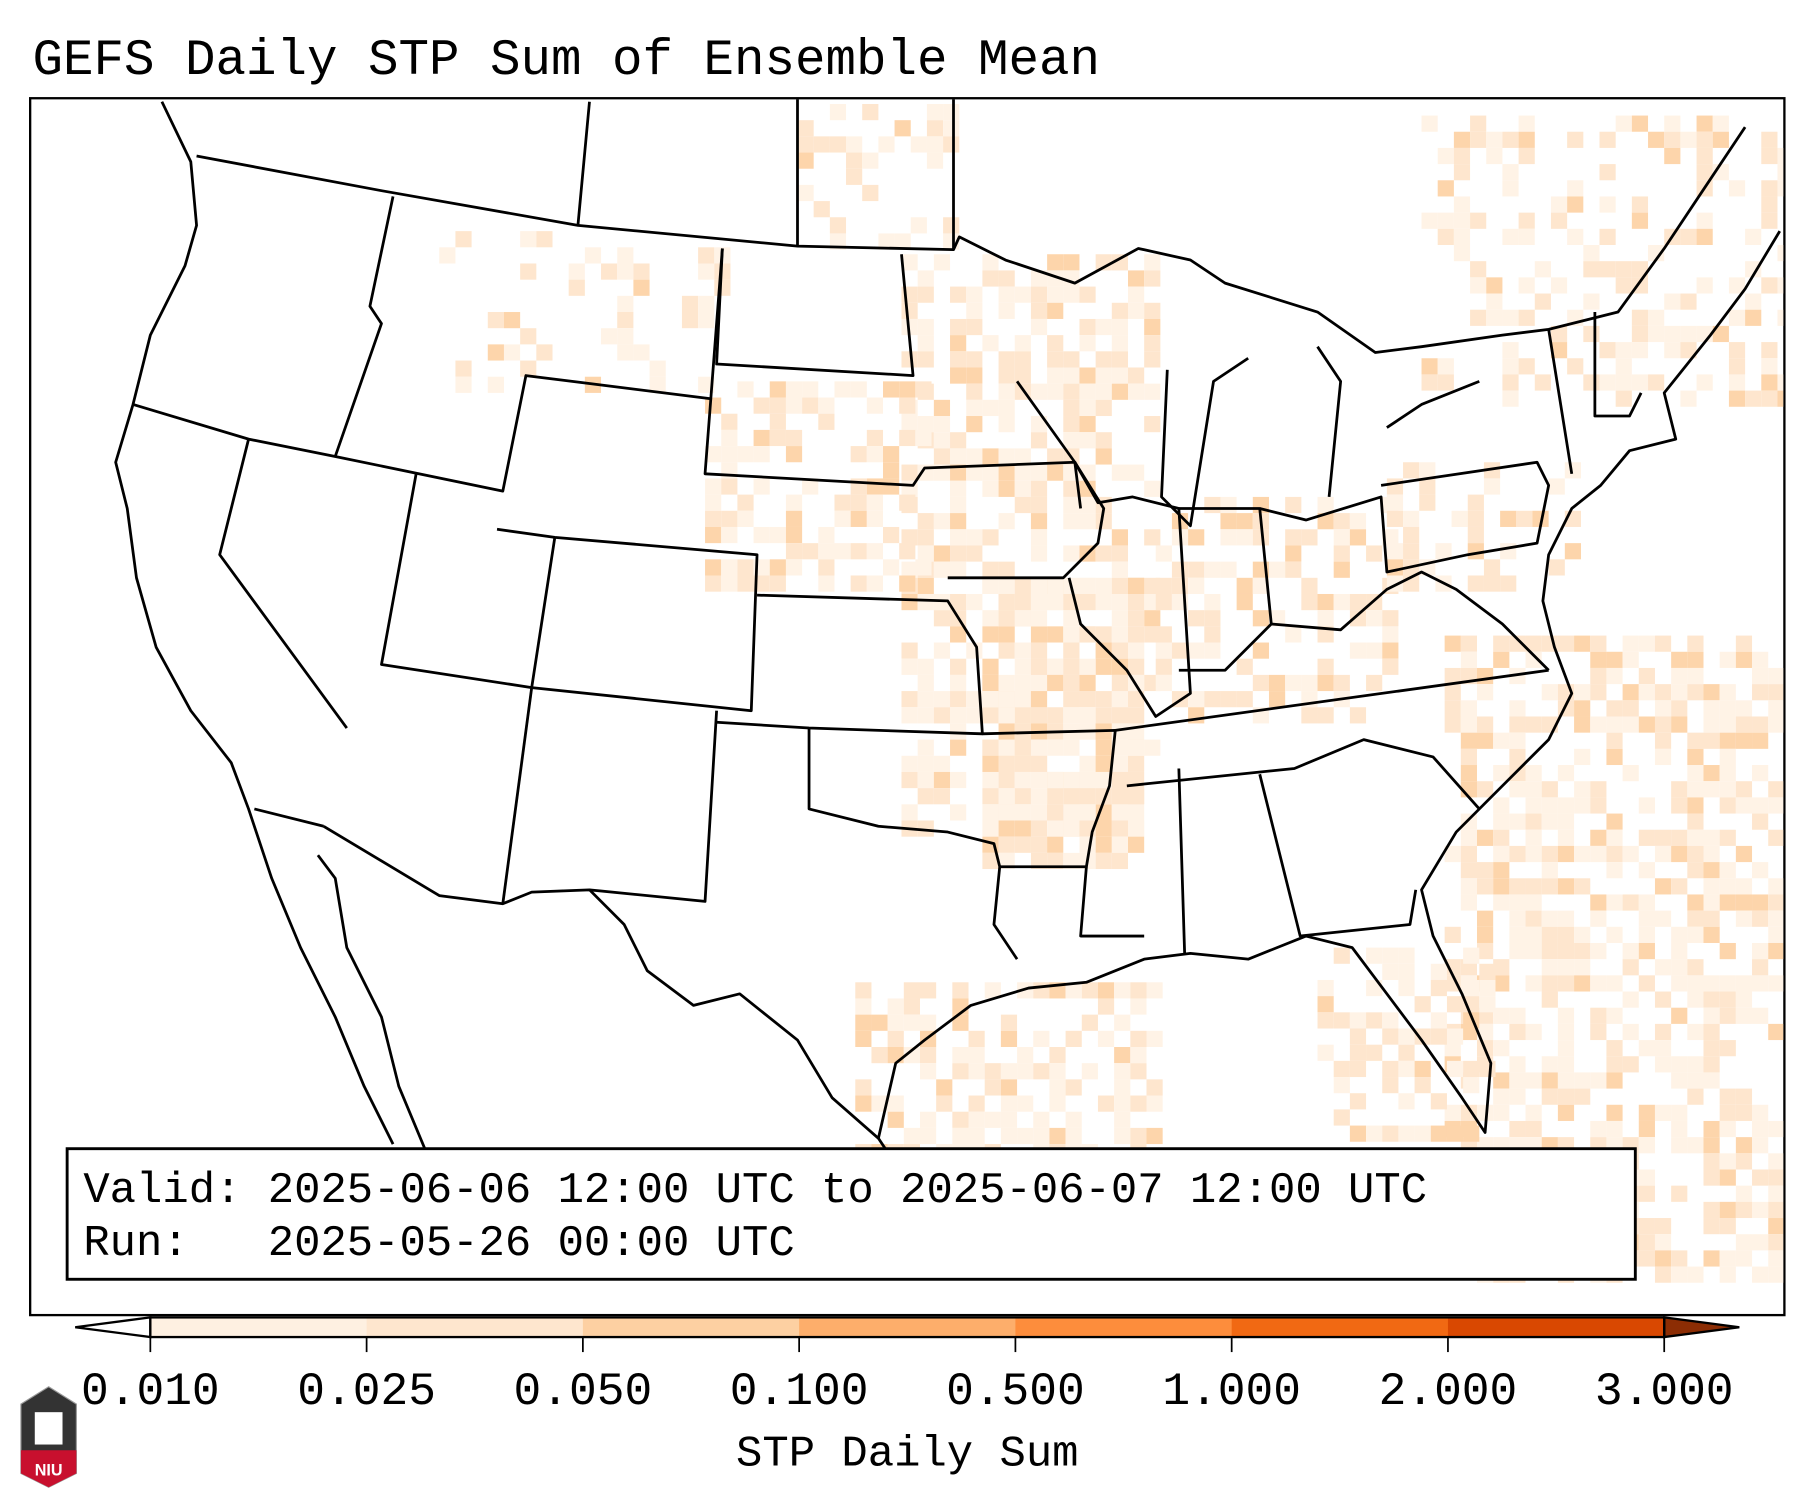 The height and width of the screenshot is (1500, 1803). I want to click on colorbar-tick-label: 0.025, so click(366, 1392).